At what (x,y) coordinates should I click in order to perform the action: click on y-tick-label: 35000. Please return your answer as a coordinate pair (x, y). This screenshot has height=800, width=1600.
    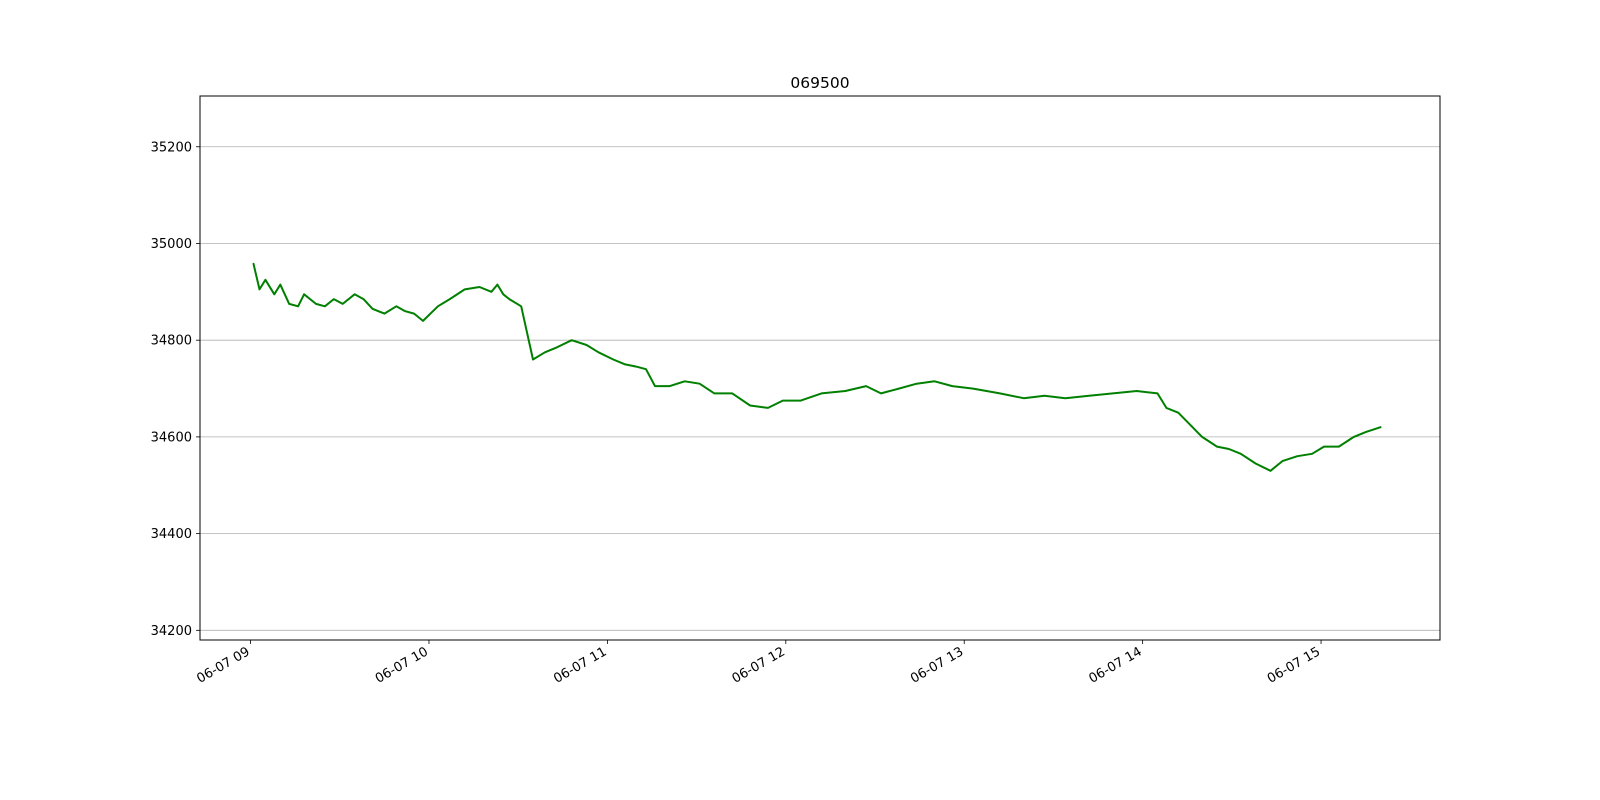
    Looking at the image, I should click on (171, 244).